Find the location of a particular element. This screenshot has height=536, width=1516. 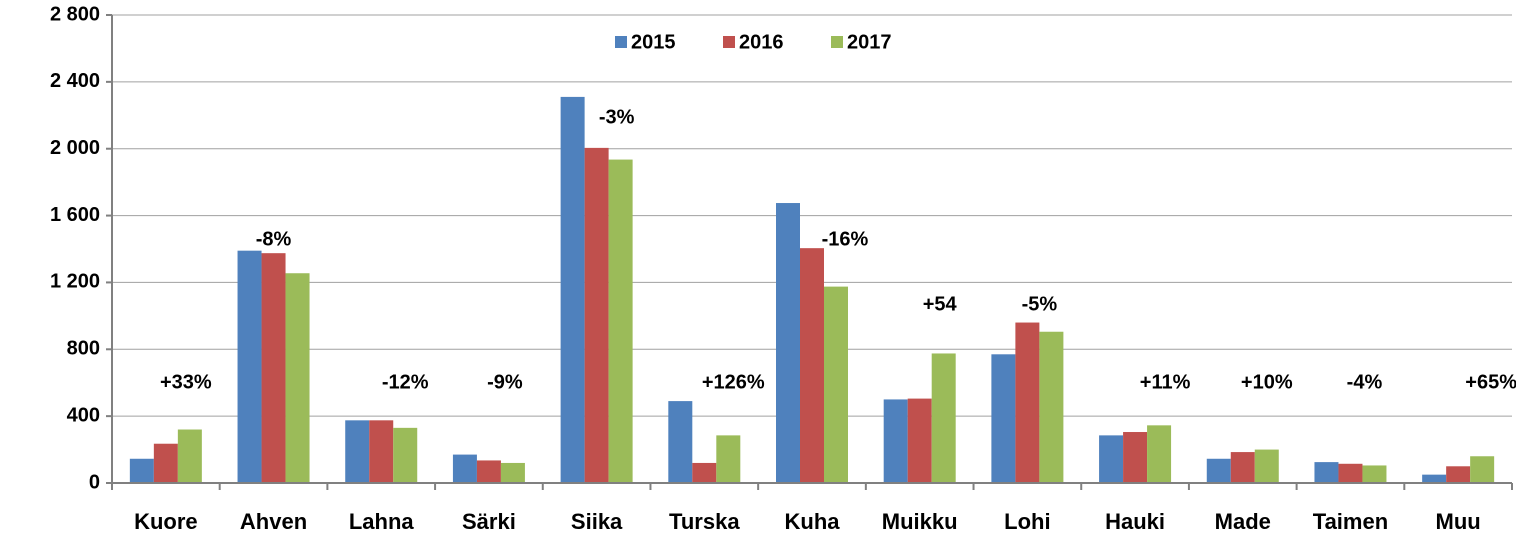

y-tick-label: 1 600 is located at coordinates (75, 215).